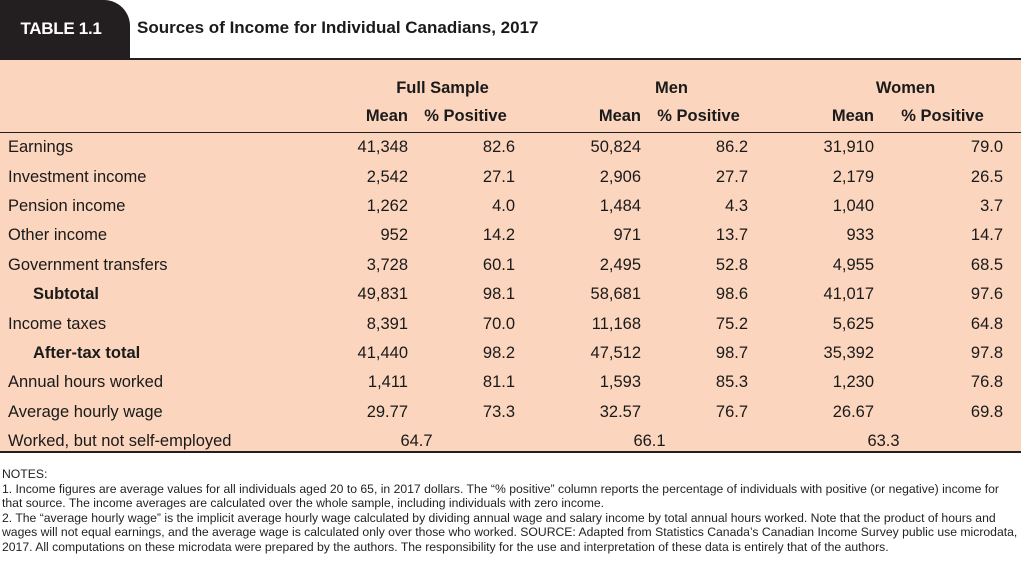  Describe the element at coordinates (732, 176) in the screenshot. I see `cell: 27.7` at that location.